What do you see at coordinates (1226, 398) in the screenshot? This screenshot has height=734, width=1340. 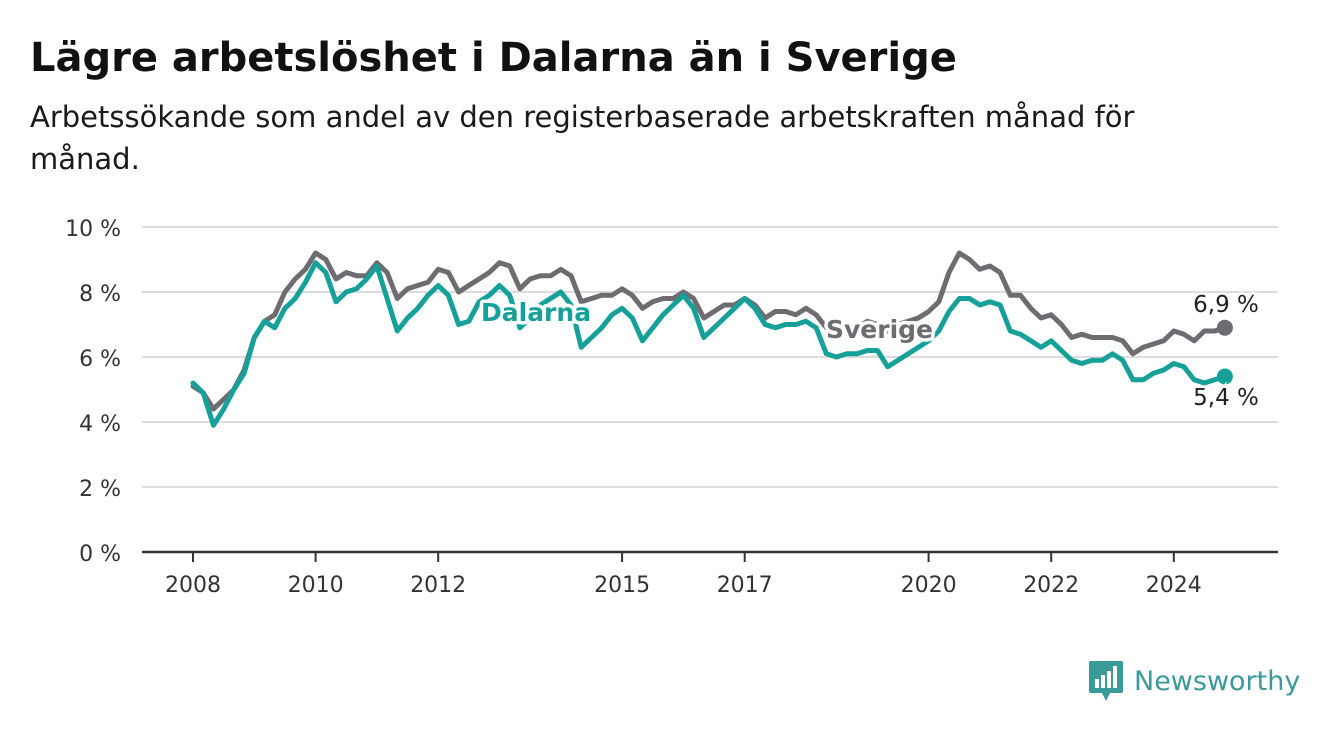 I see `end-label-dalarna: 5,4 %` at bounding box center [1226, 398].